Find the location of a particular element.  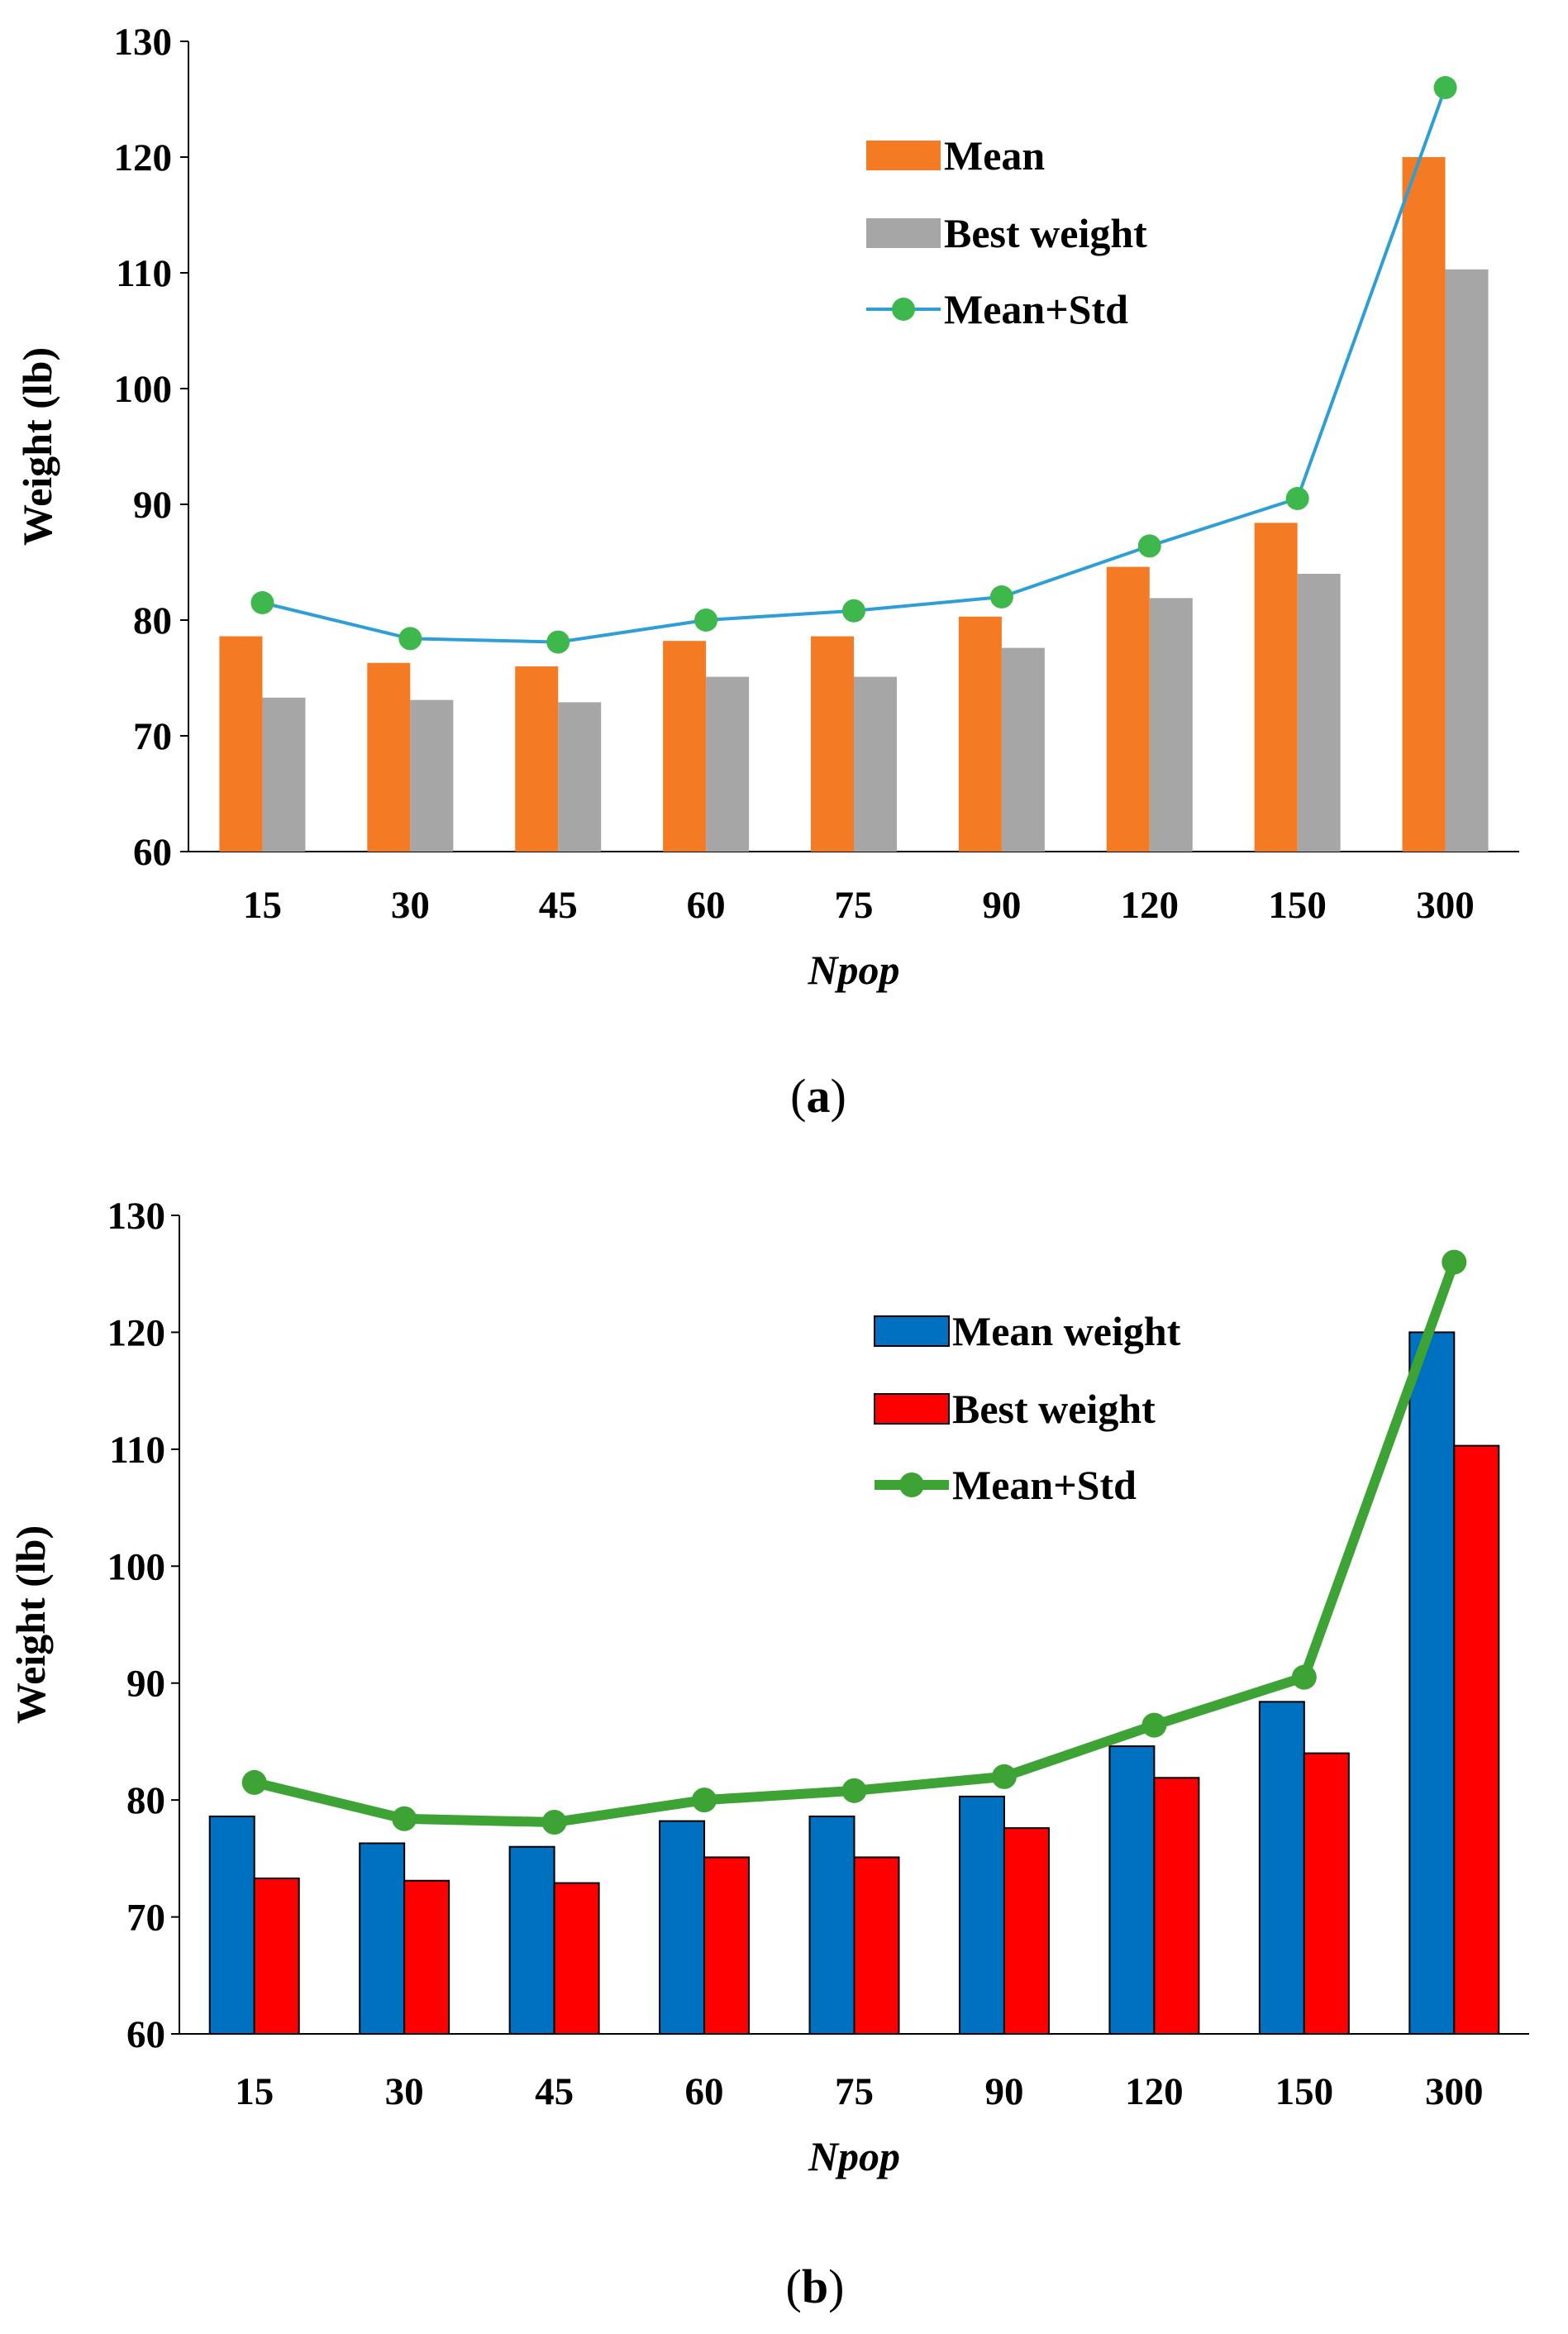

y-tick-label: 70 is located at coordinates (152, 736).